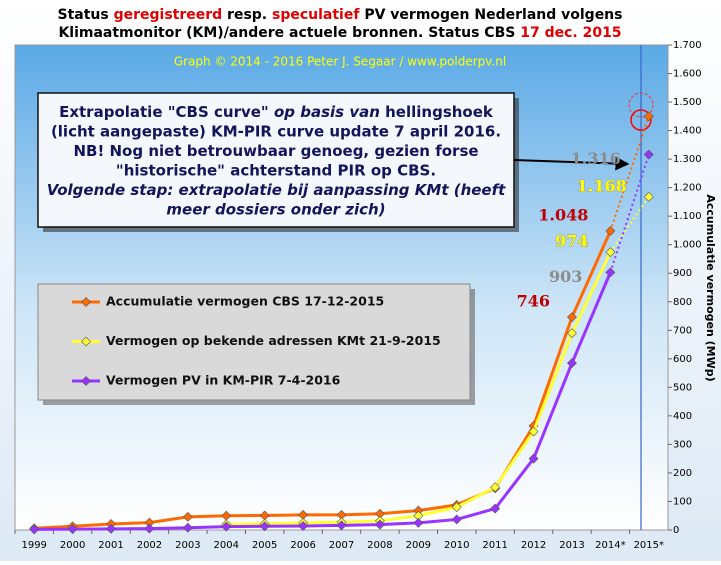 Image resolution: width=721 pixels, height=565 pixels. I want to click on annotation-part: op basis van, so click(327, 112).